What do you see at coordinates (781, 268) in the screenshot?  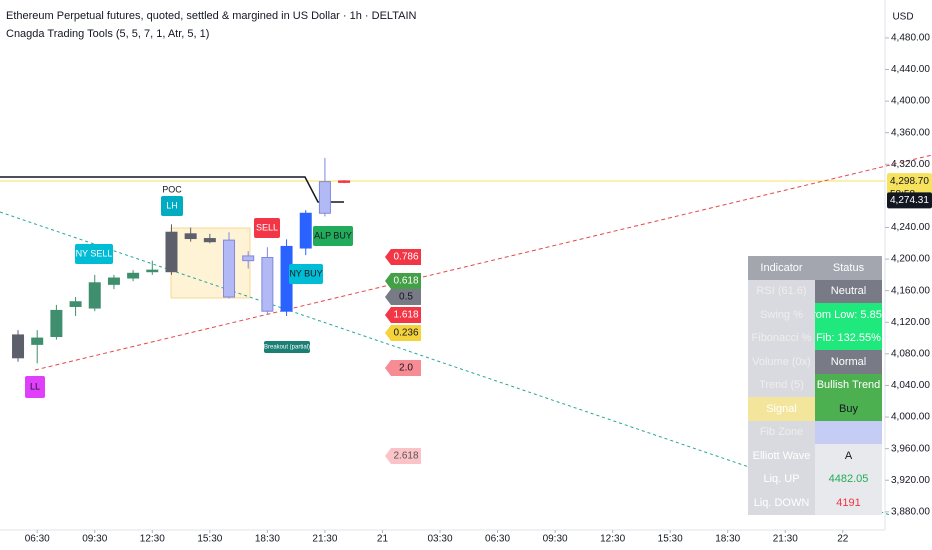 I see `table-header: Indicator` at bounding box center [781, 268].